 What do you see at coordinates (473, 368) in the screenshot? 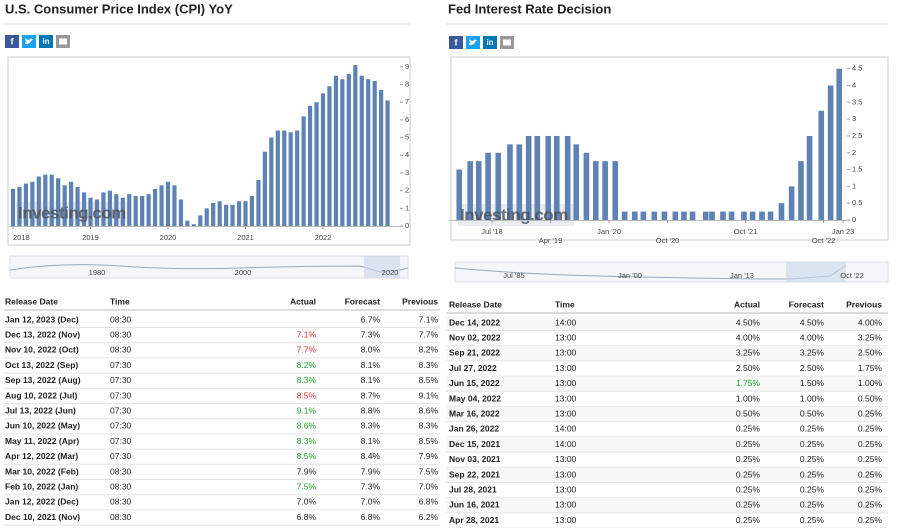
I see `table-cell: Jul 27, 2022` at bounding box center [473, 368].